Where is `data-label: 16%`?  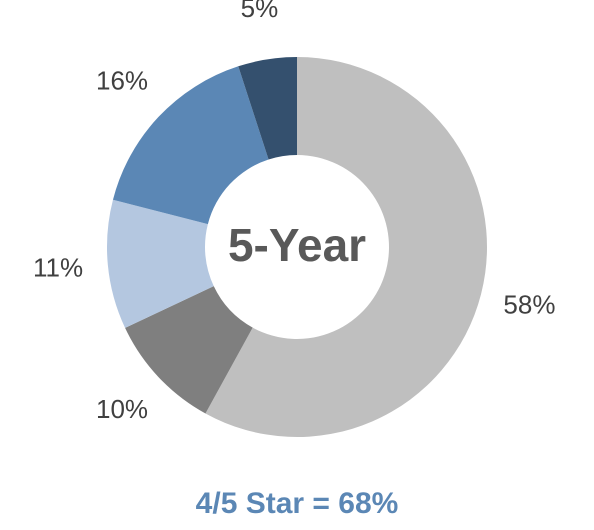
data-label: 16% is located at coordinates (122, 81).